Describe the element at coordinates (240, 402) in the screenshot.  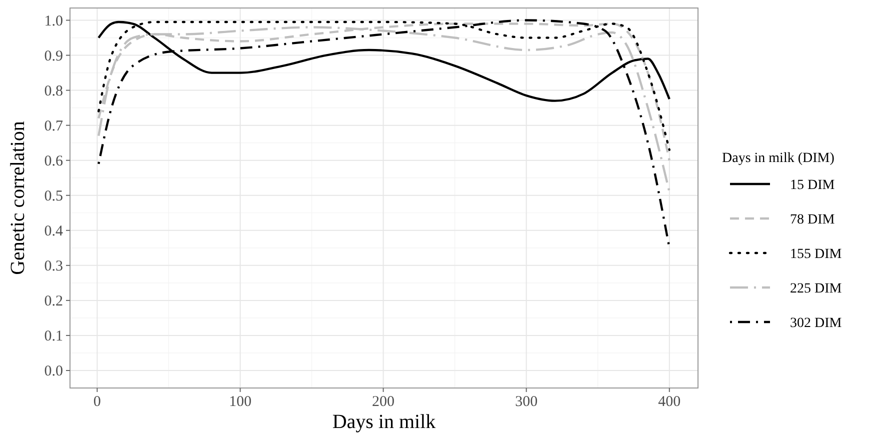
I see `x-tick-label: 100` at that location.